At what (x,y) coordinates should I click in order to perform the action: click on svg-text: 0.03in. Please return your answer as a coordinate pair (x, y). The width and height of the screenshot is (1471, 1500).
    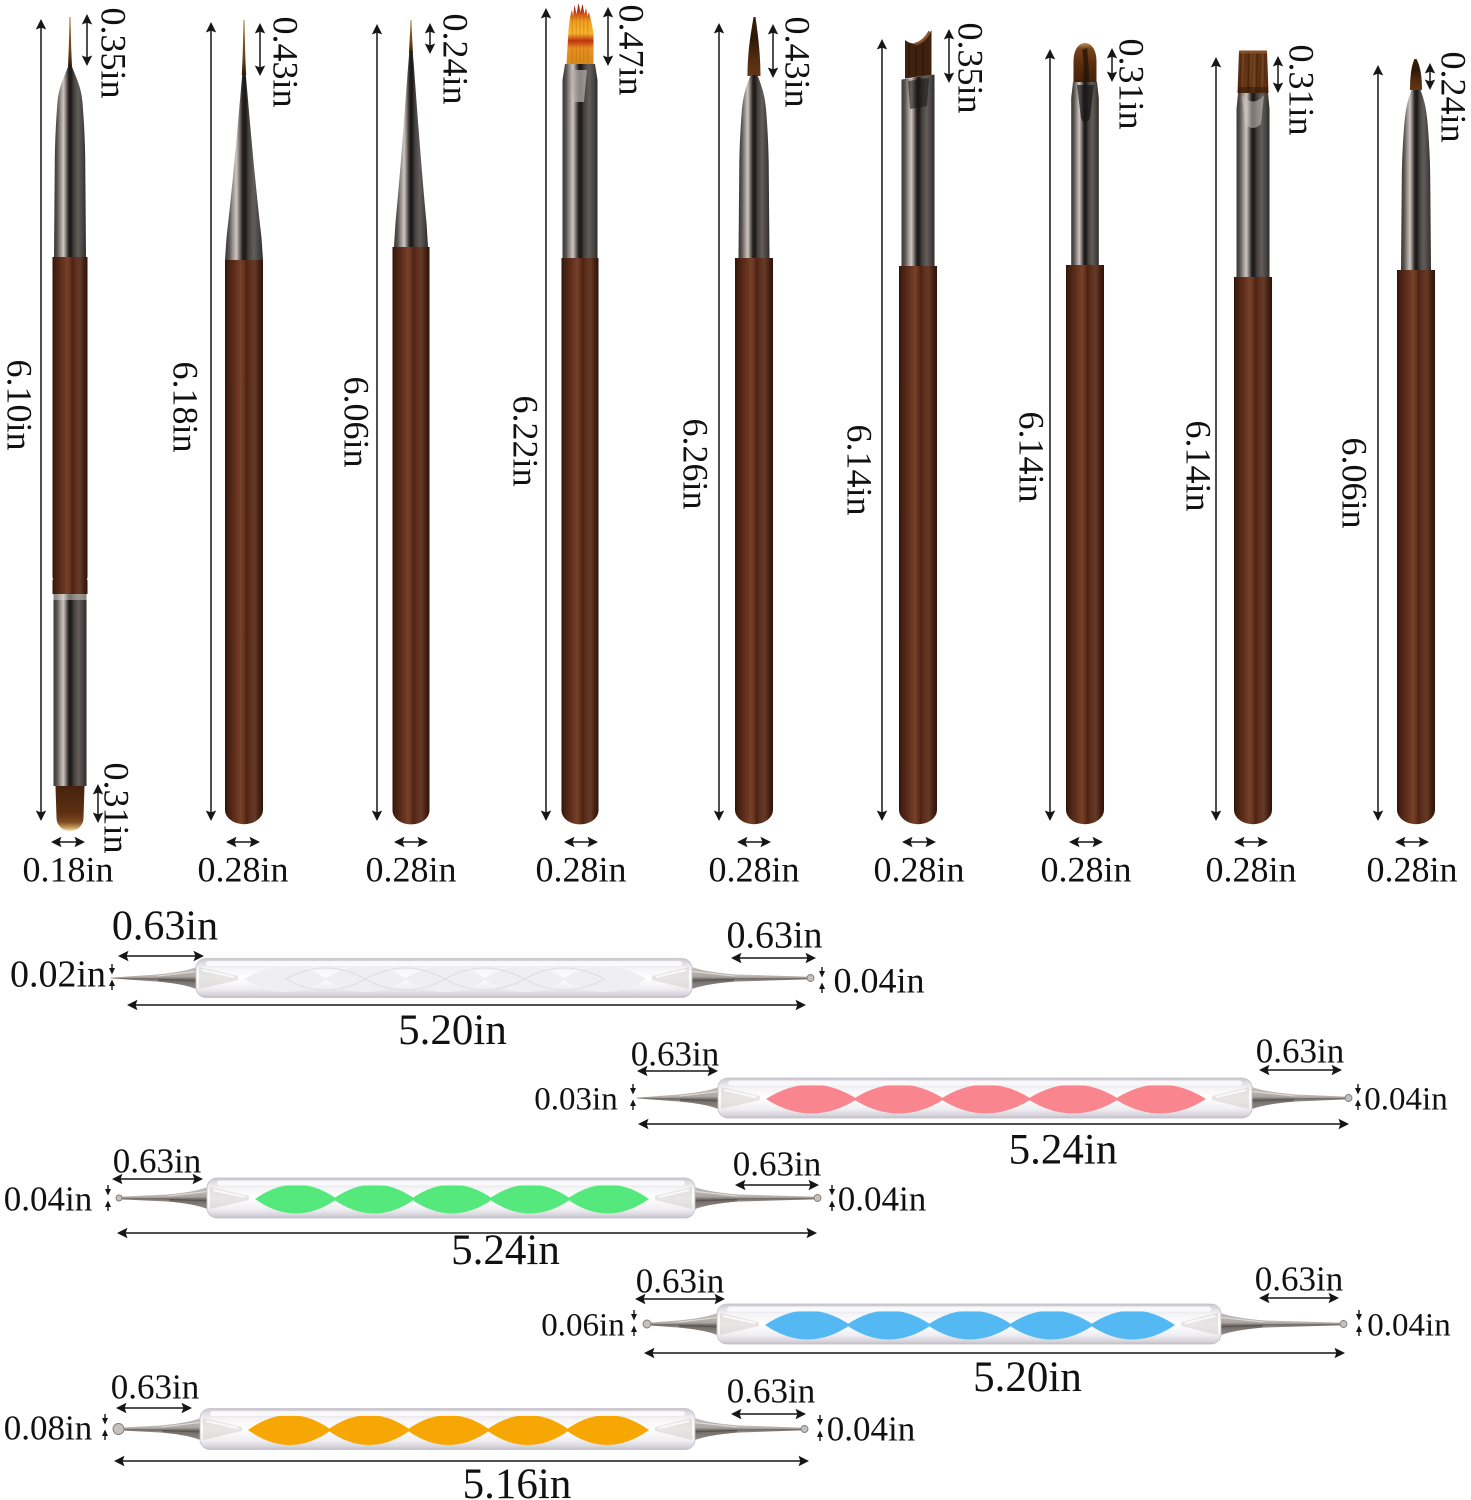
    Looking at the image, I should click on (575, 1100).